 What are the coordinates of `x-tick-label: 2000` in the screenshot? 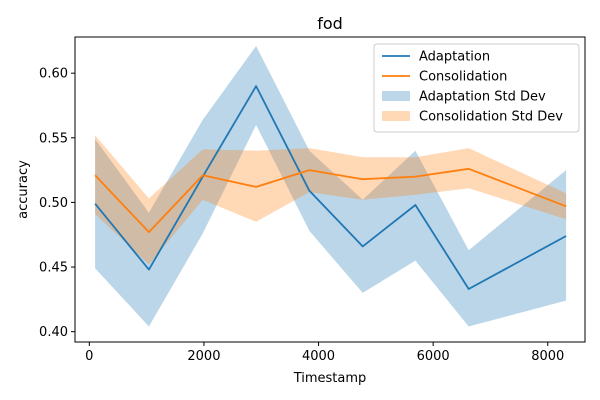 It's located at (203, 356).